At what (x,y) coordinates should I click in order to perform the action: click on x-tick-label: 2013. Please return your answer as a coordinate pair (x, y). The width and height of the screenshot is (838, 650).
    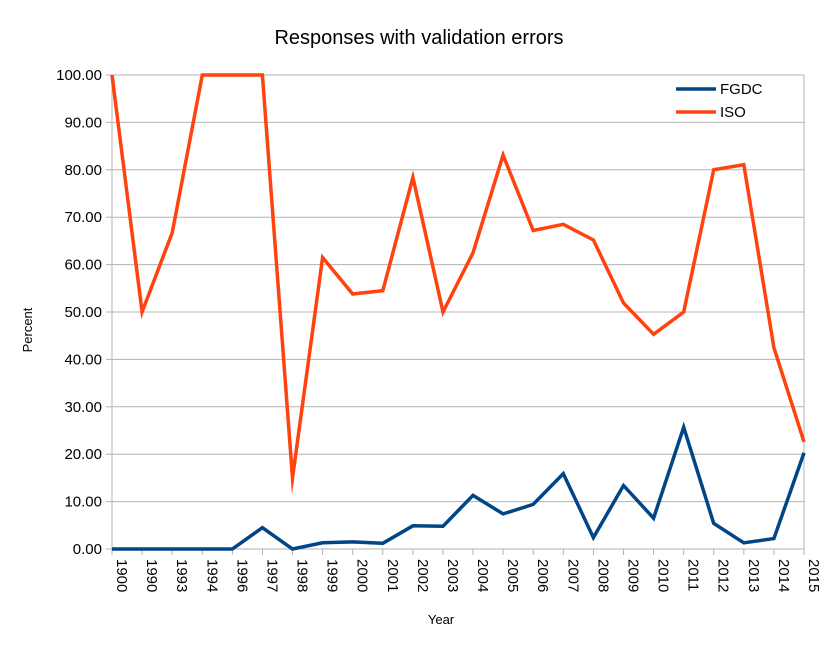
    Looking at the image, I should click on (753, 575).